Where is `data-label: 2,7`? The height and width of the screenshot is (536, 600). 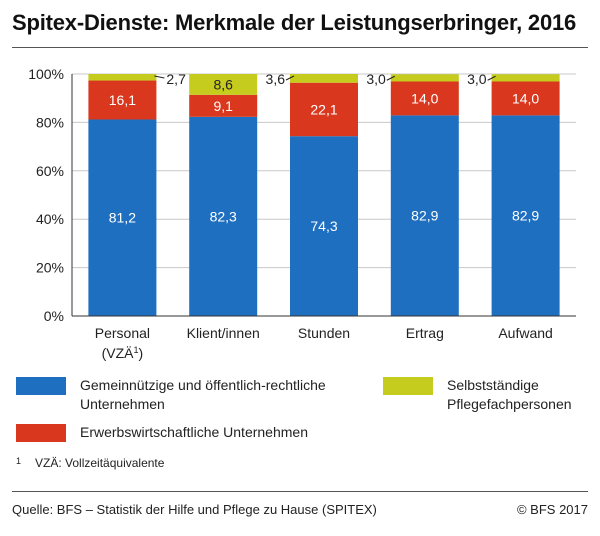 data-label: 2,7 is located at coordinates (176, 79).